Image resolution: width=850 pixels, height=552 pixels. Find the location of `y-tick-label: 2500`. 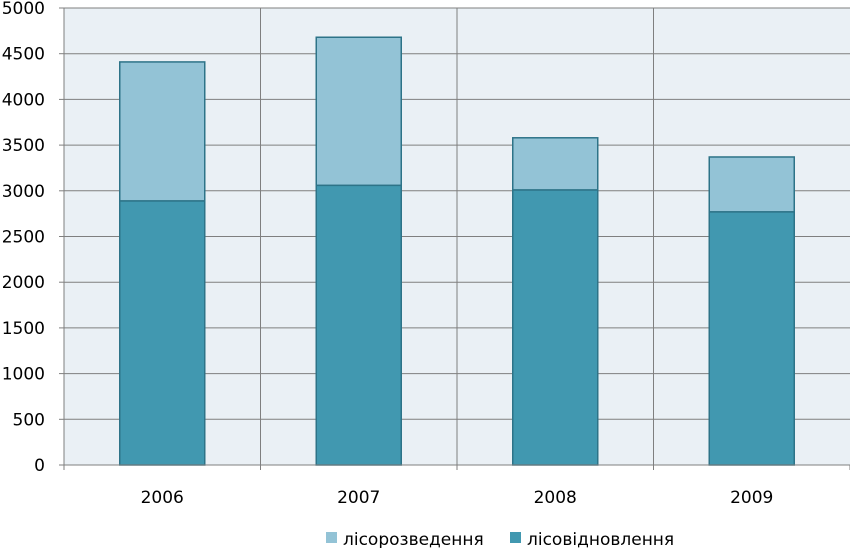

y-tick-label: 2500 is located at coordinates (23, 238).